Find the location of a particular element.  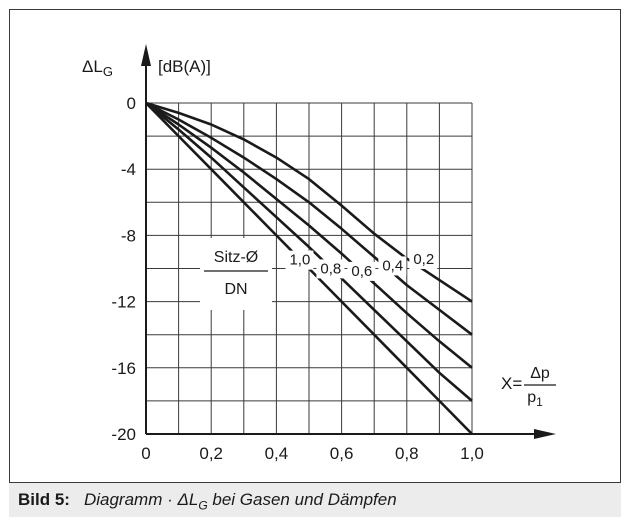

series-label: 0,4 is located at coordinates (392, 265).